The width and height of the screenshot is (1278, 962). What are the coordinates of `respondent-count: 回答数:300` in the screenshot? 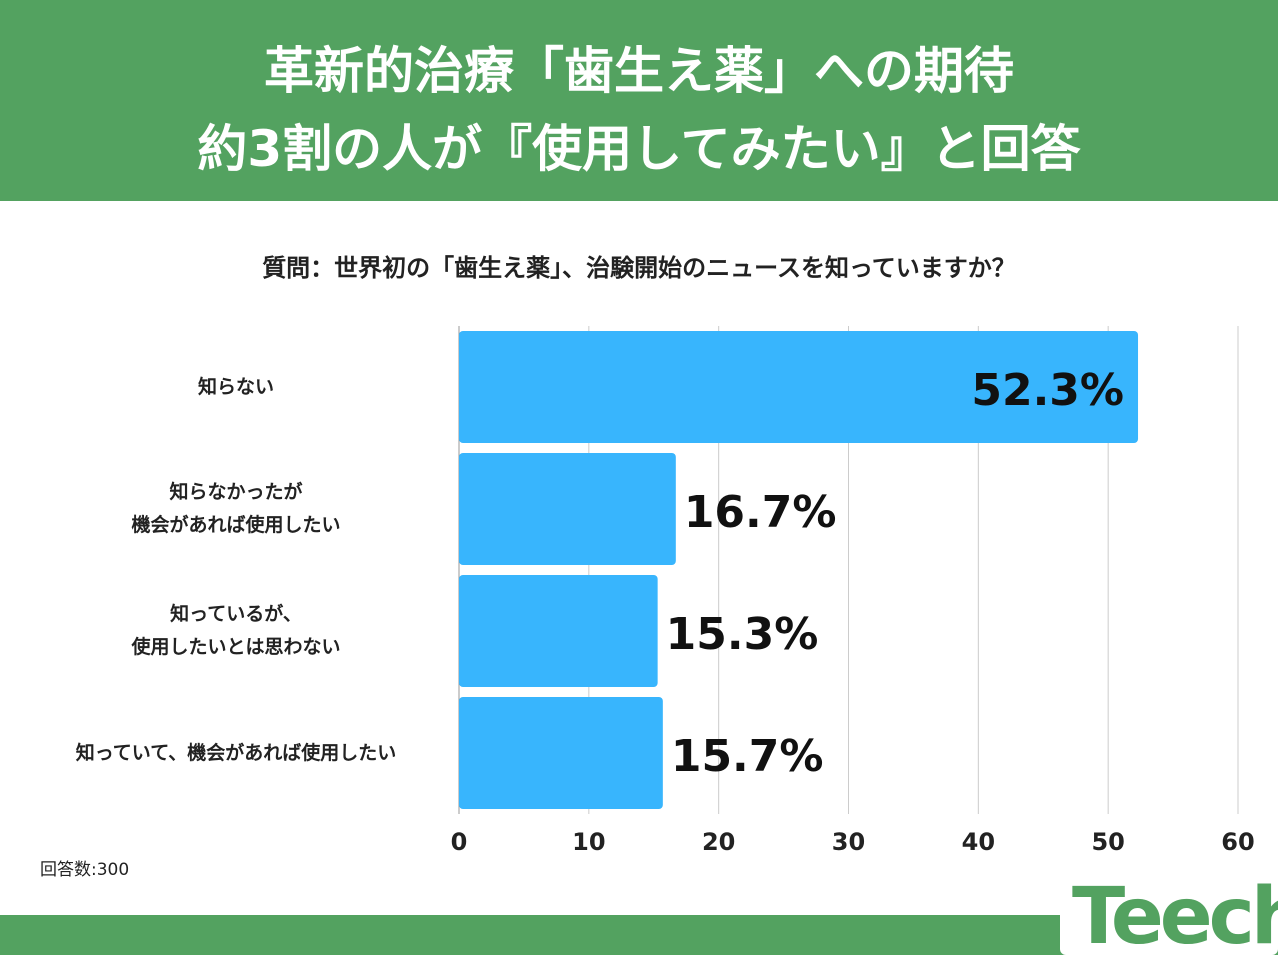 It's located at (85, 870).